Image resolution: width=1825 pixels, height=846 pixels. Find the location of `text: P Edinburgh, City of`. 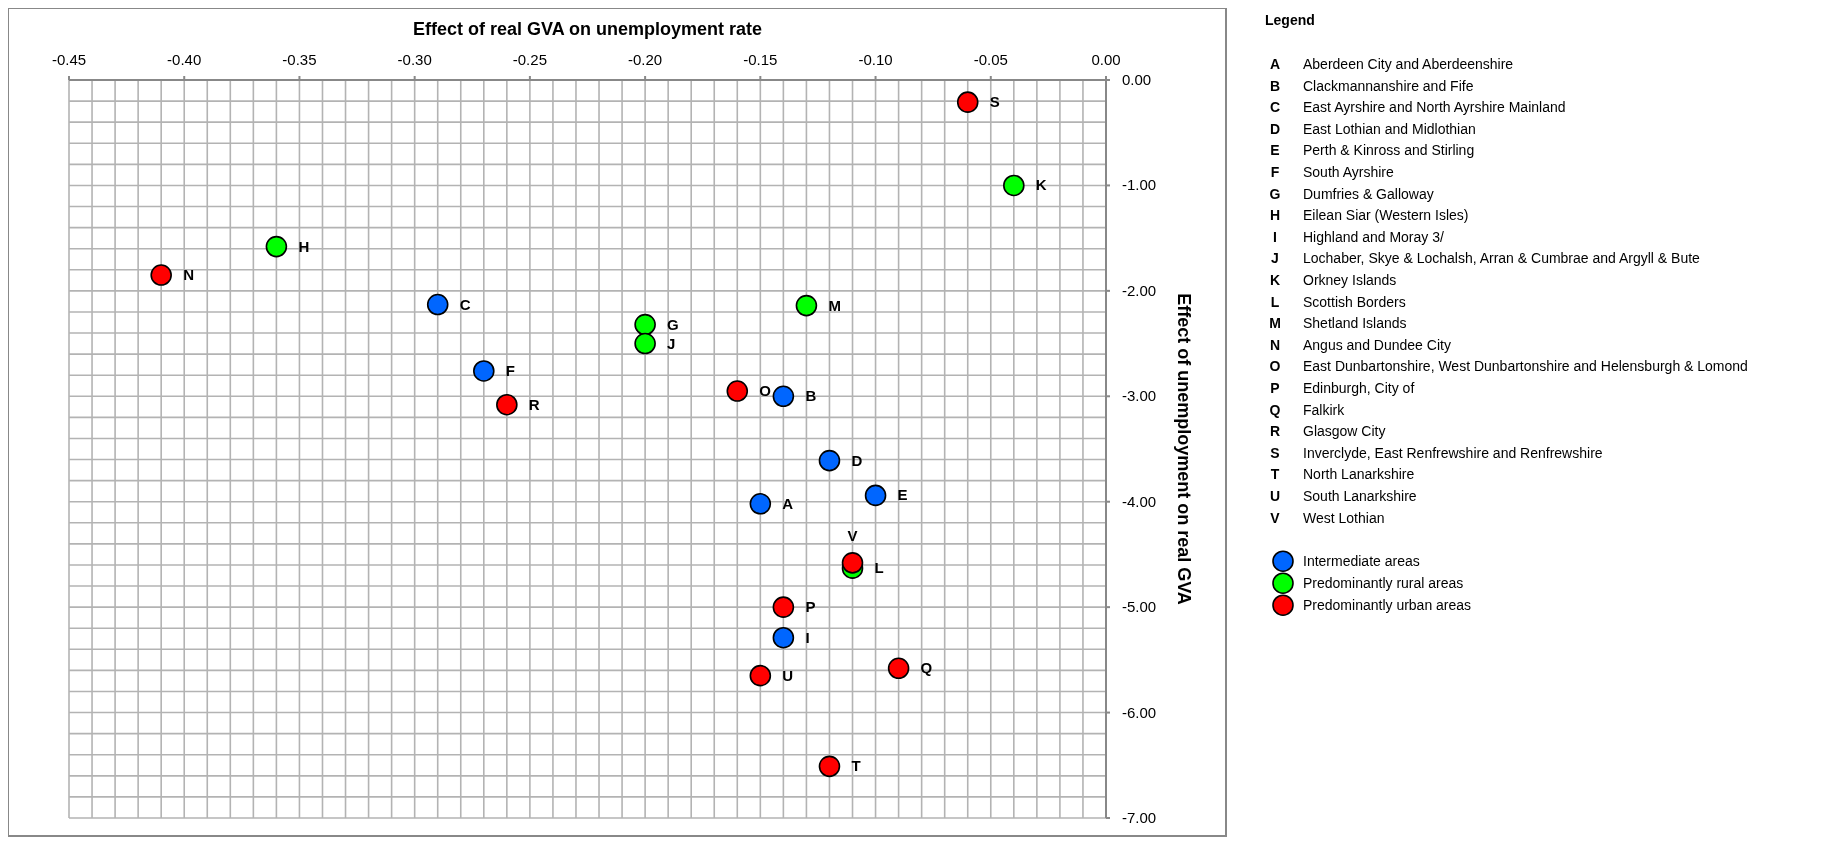

text: P Edinburgh, City of is located at coordinates (1342, 388).